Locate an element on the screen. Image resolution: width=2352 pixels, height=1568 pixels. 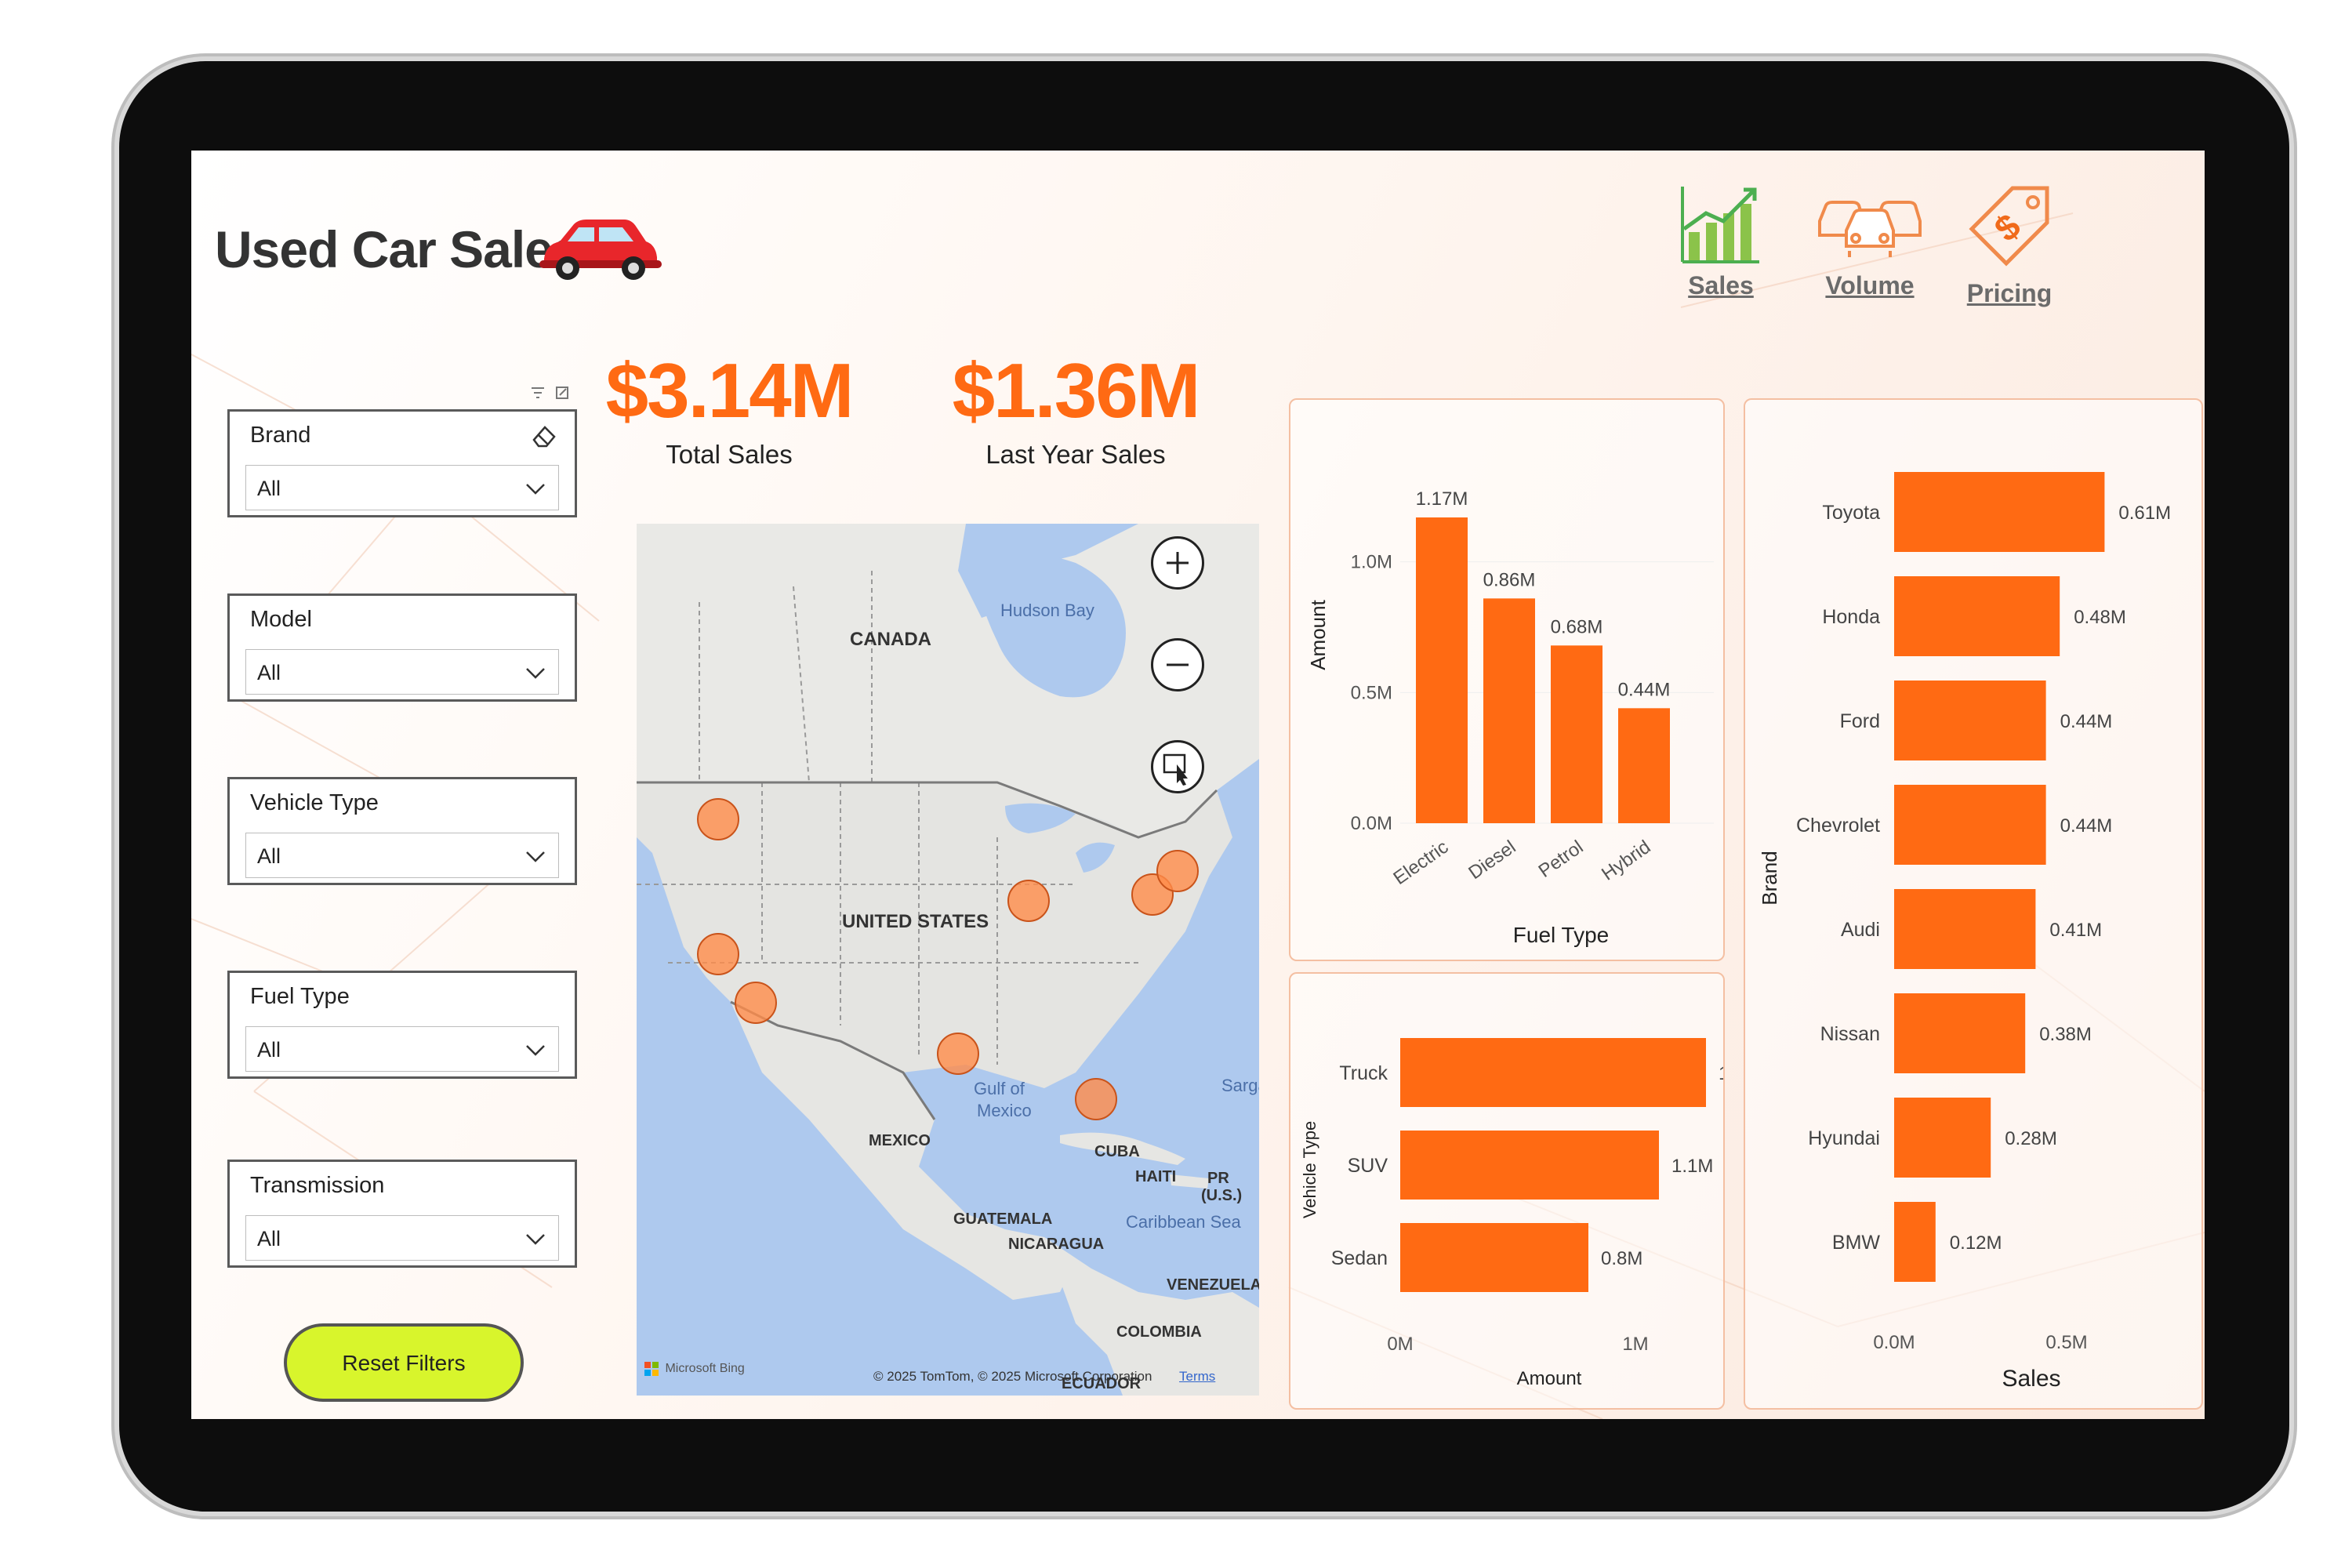
slicer-transmission: Transmission All is located at coordinates (402, 1214).